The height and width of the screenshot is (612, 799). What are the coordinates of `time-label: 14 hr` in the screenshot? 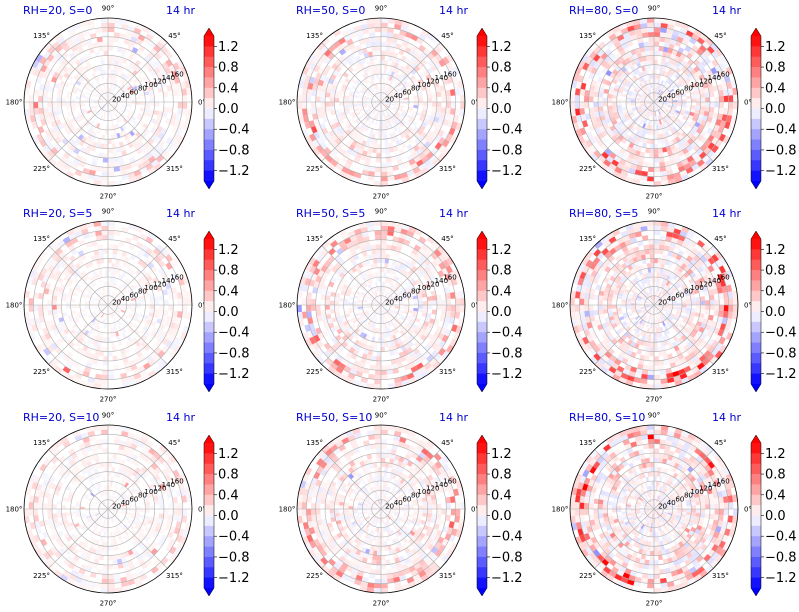 It's located at (453, 10).